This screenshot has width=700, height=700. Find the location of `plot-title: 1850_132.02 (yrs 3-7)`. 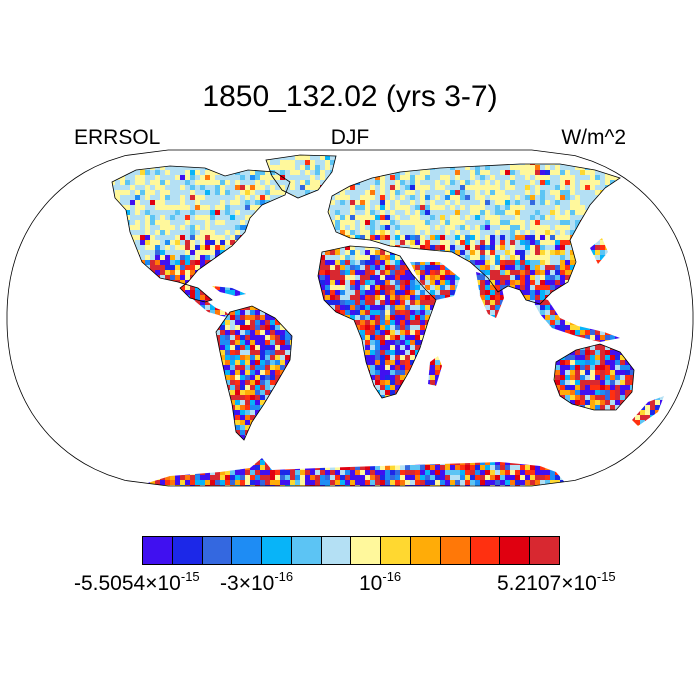

plot-title: 1850_132.02 (yrs 3-7) is located at coordinates (350, 96).